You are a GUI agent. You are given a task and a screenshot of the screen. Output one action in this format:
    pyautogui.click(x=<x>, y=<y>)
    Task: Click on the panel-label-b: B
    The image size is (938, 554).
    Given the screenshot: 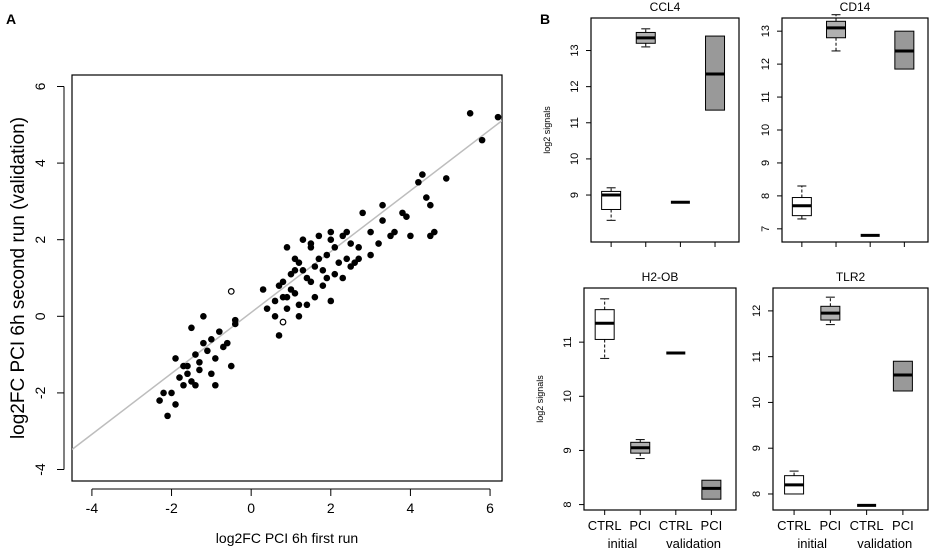 What is the action you would take?
    pyautogui.click(x=545, y=19)
    